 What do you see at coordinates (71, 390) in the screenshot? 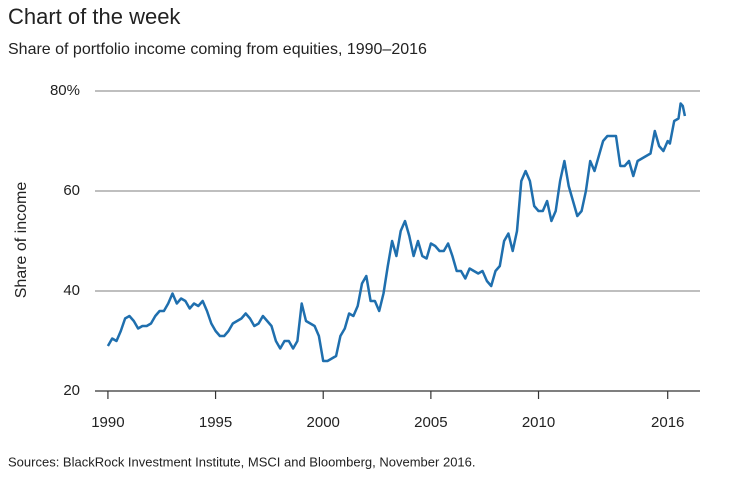
I see `y-tick-label: 20` at bounding box center [71, 390].